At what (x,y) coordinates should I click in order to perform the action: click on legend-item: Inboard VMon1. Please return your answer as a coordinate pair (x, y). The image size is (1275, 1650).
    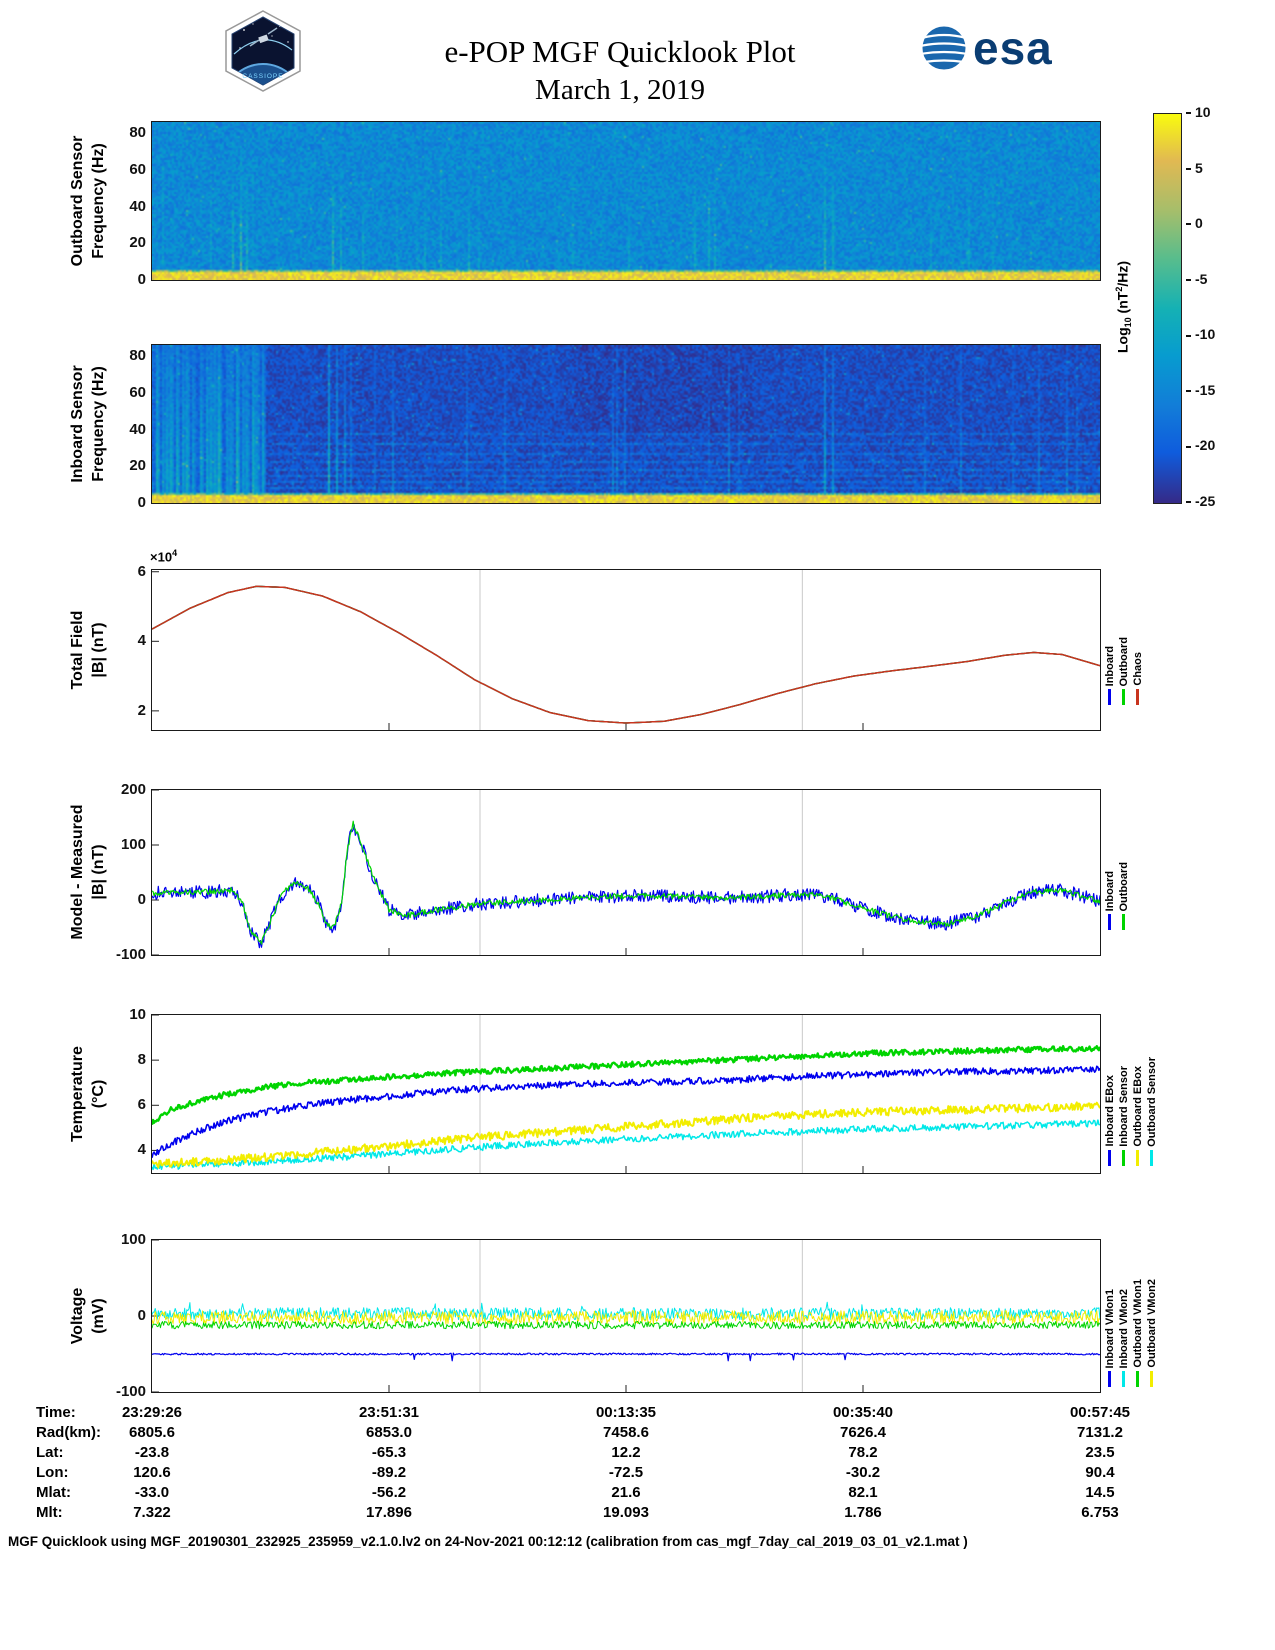
    Looking at the image, I should click on (1109, 1338).